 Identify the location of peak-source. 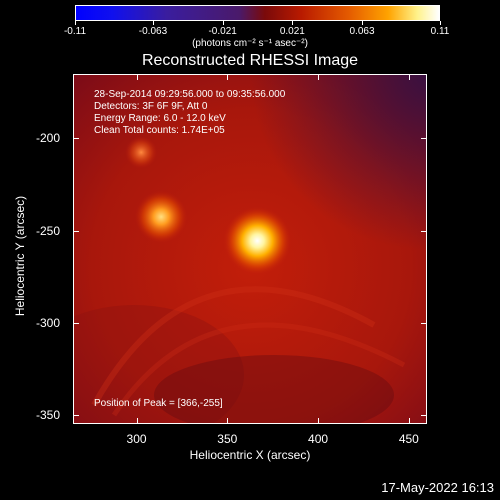
(257, 240).